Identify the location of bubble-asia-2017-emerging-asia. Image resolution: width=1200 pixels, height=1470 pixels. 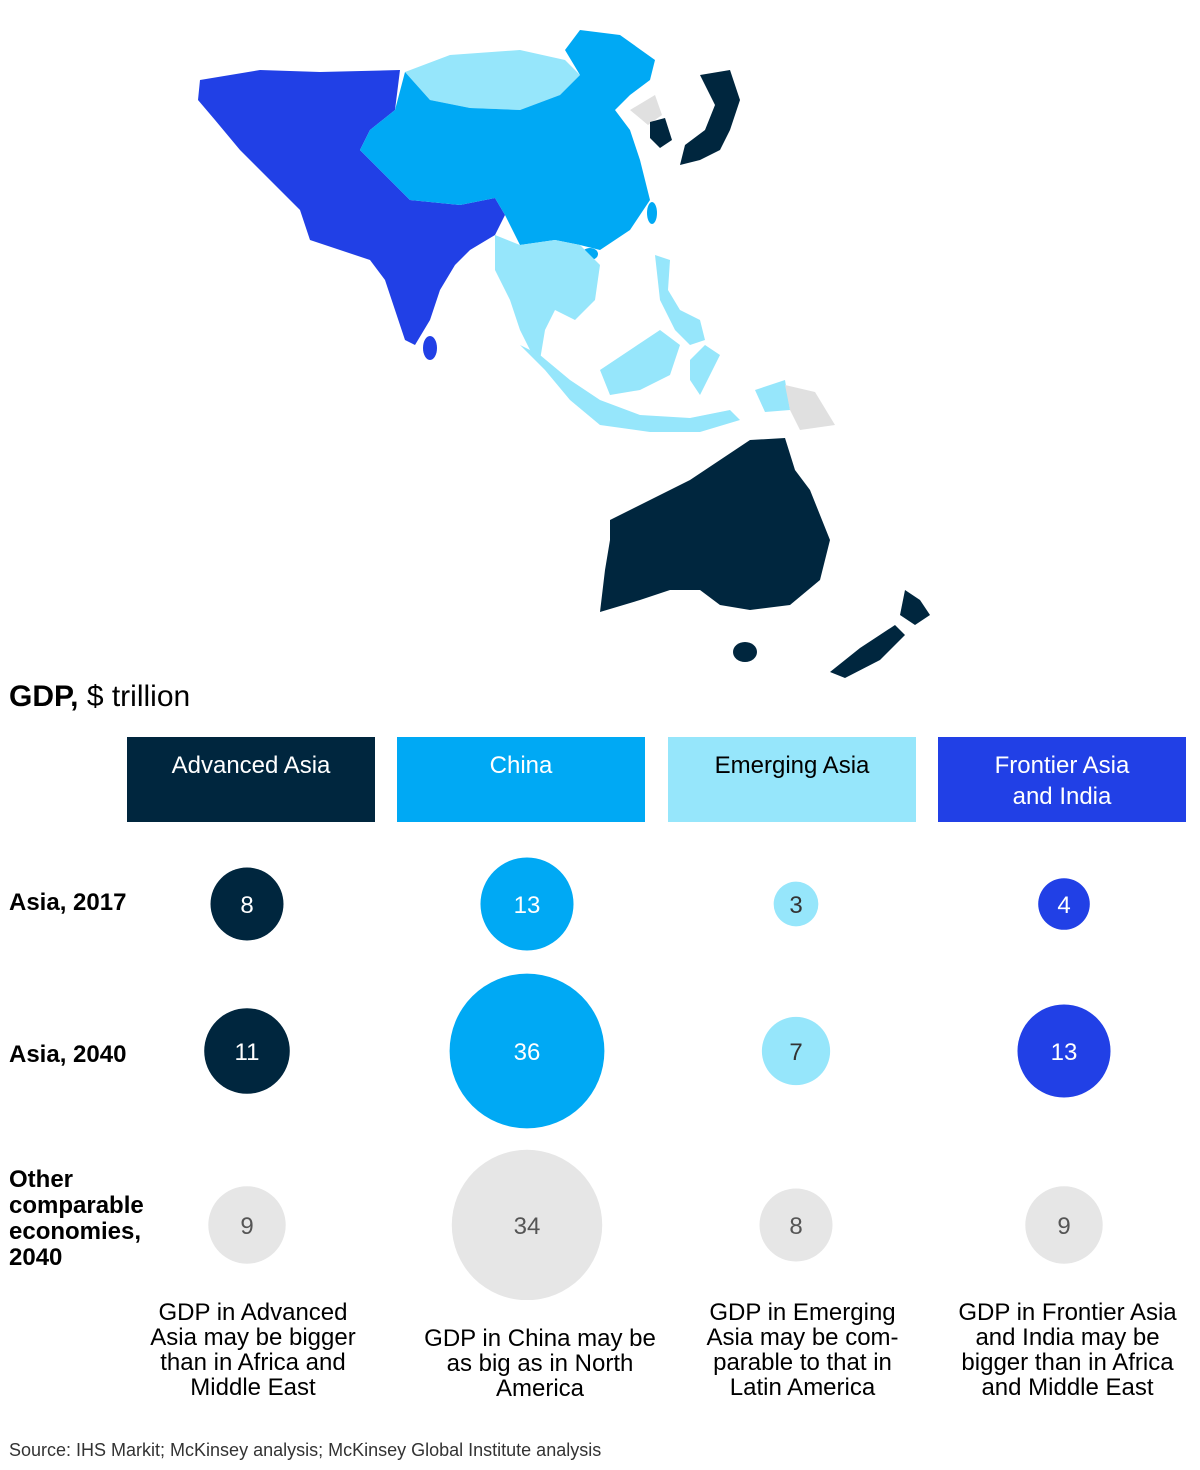
(796, 904).